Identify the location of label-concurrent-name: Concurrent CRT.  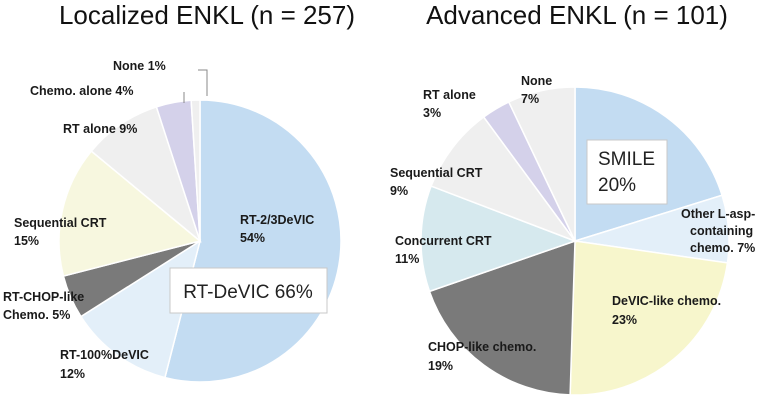
(443, 241).